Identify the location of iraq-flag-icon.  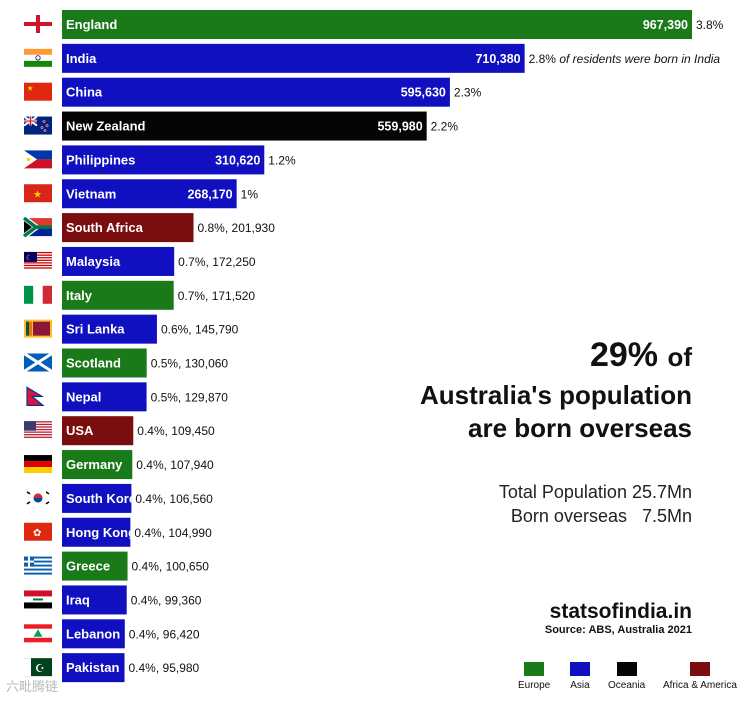
(38, 599).